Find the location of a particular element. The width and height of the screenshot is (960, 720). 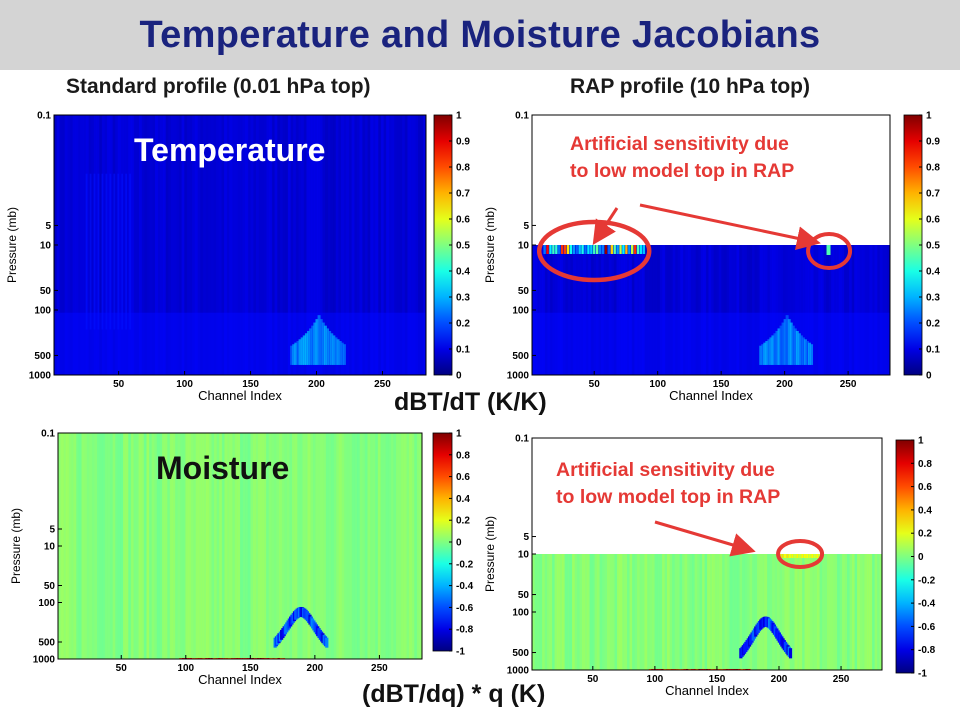

right-column-heading: RAP profile (10 hPa top) is located at coordinates (690, 86).